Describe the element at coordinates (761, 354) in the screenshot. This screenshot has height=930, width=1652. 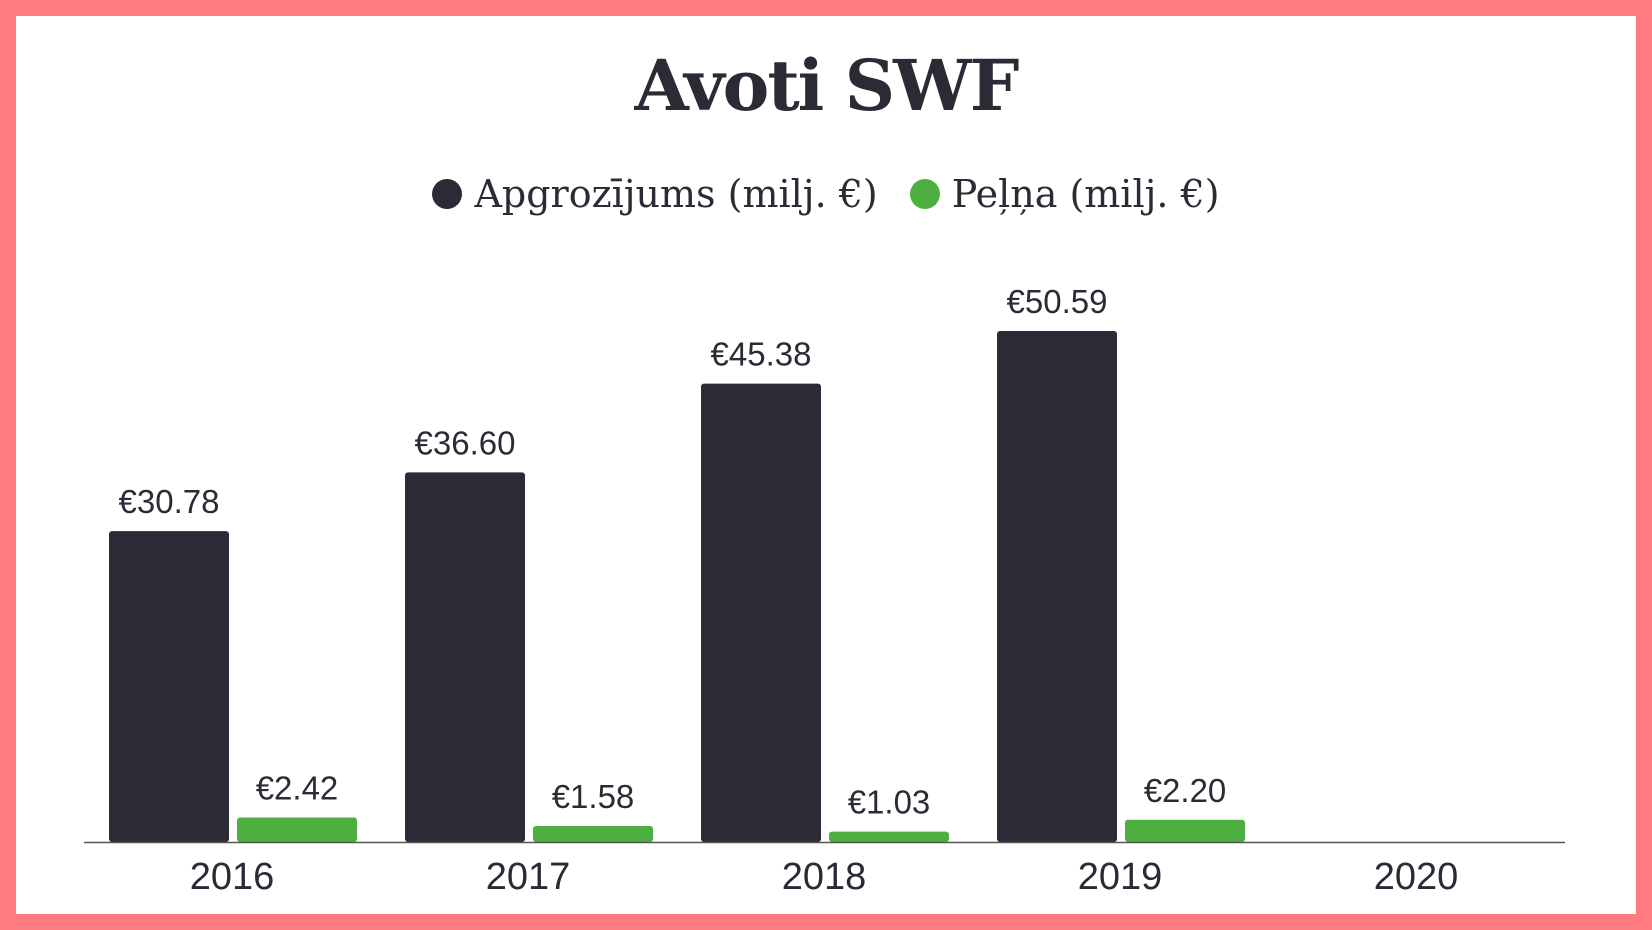
I see `revenue-label-2018: €45.38` at that location.